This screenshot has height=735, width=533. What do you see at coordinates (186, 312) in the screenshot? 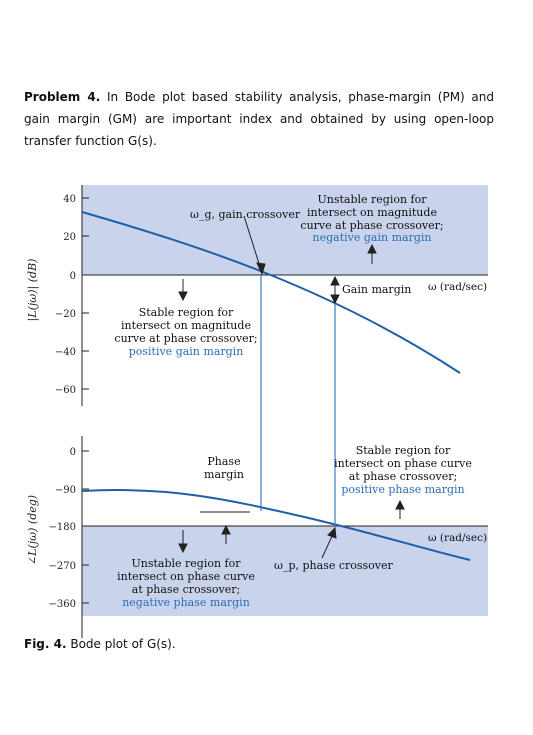
I see `mag-stable-note: Stable region for` at bounding box center [186, 312].